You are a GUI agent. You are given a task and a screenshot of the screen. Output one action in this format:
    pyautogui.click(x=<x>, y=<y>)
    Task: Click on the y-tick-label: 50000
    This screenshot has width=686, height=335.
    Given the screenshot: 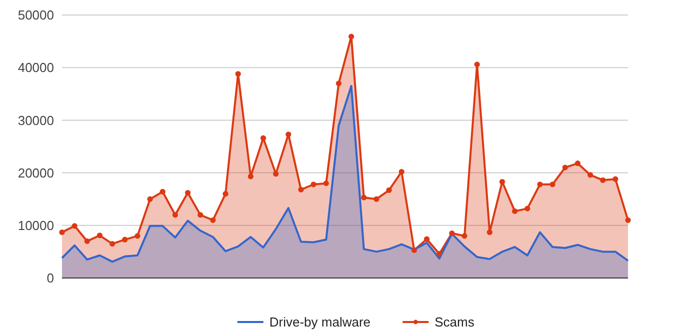 What is the action you would take?
    pyautogui.click(x=36, y=15)
    